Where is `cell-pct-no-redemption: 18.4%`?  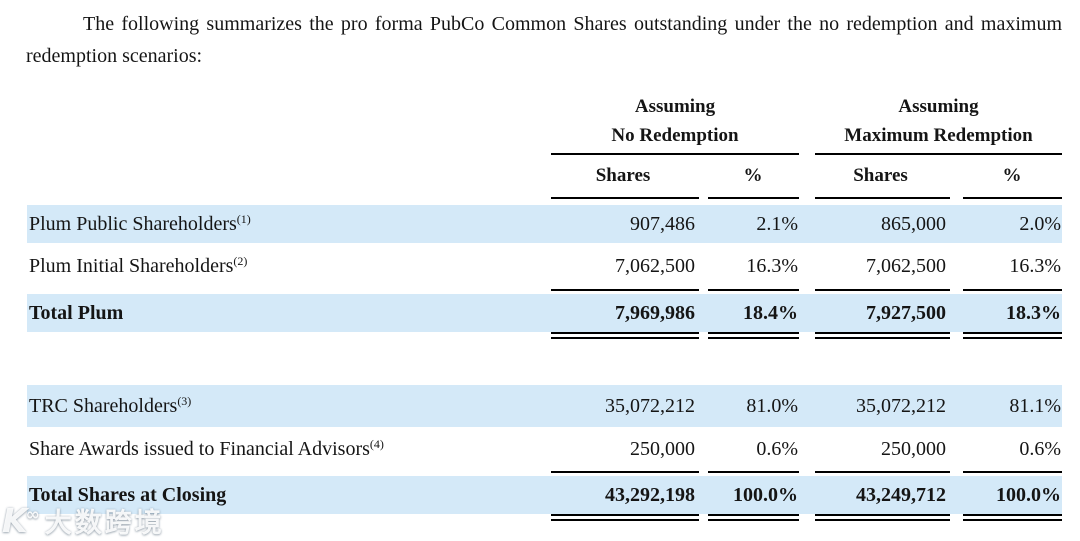 cell-pct-no-redemption: 18.4% is located at coordinates (770, 312).